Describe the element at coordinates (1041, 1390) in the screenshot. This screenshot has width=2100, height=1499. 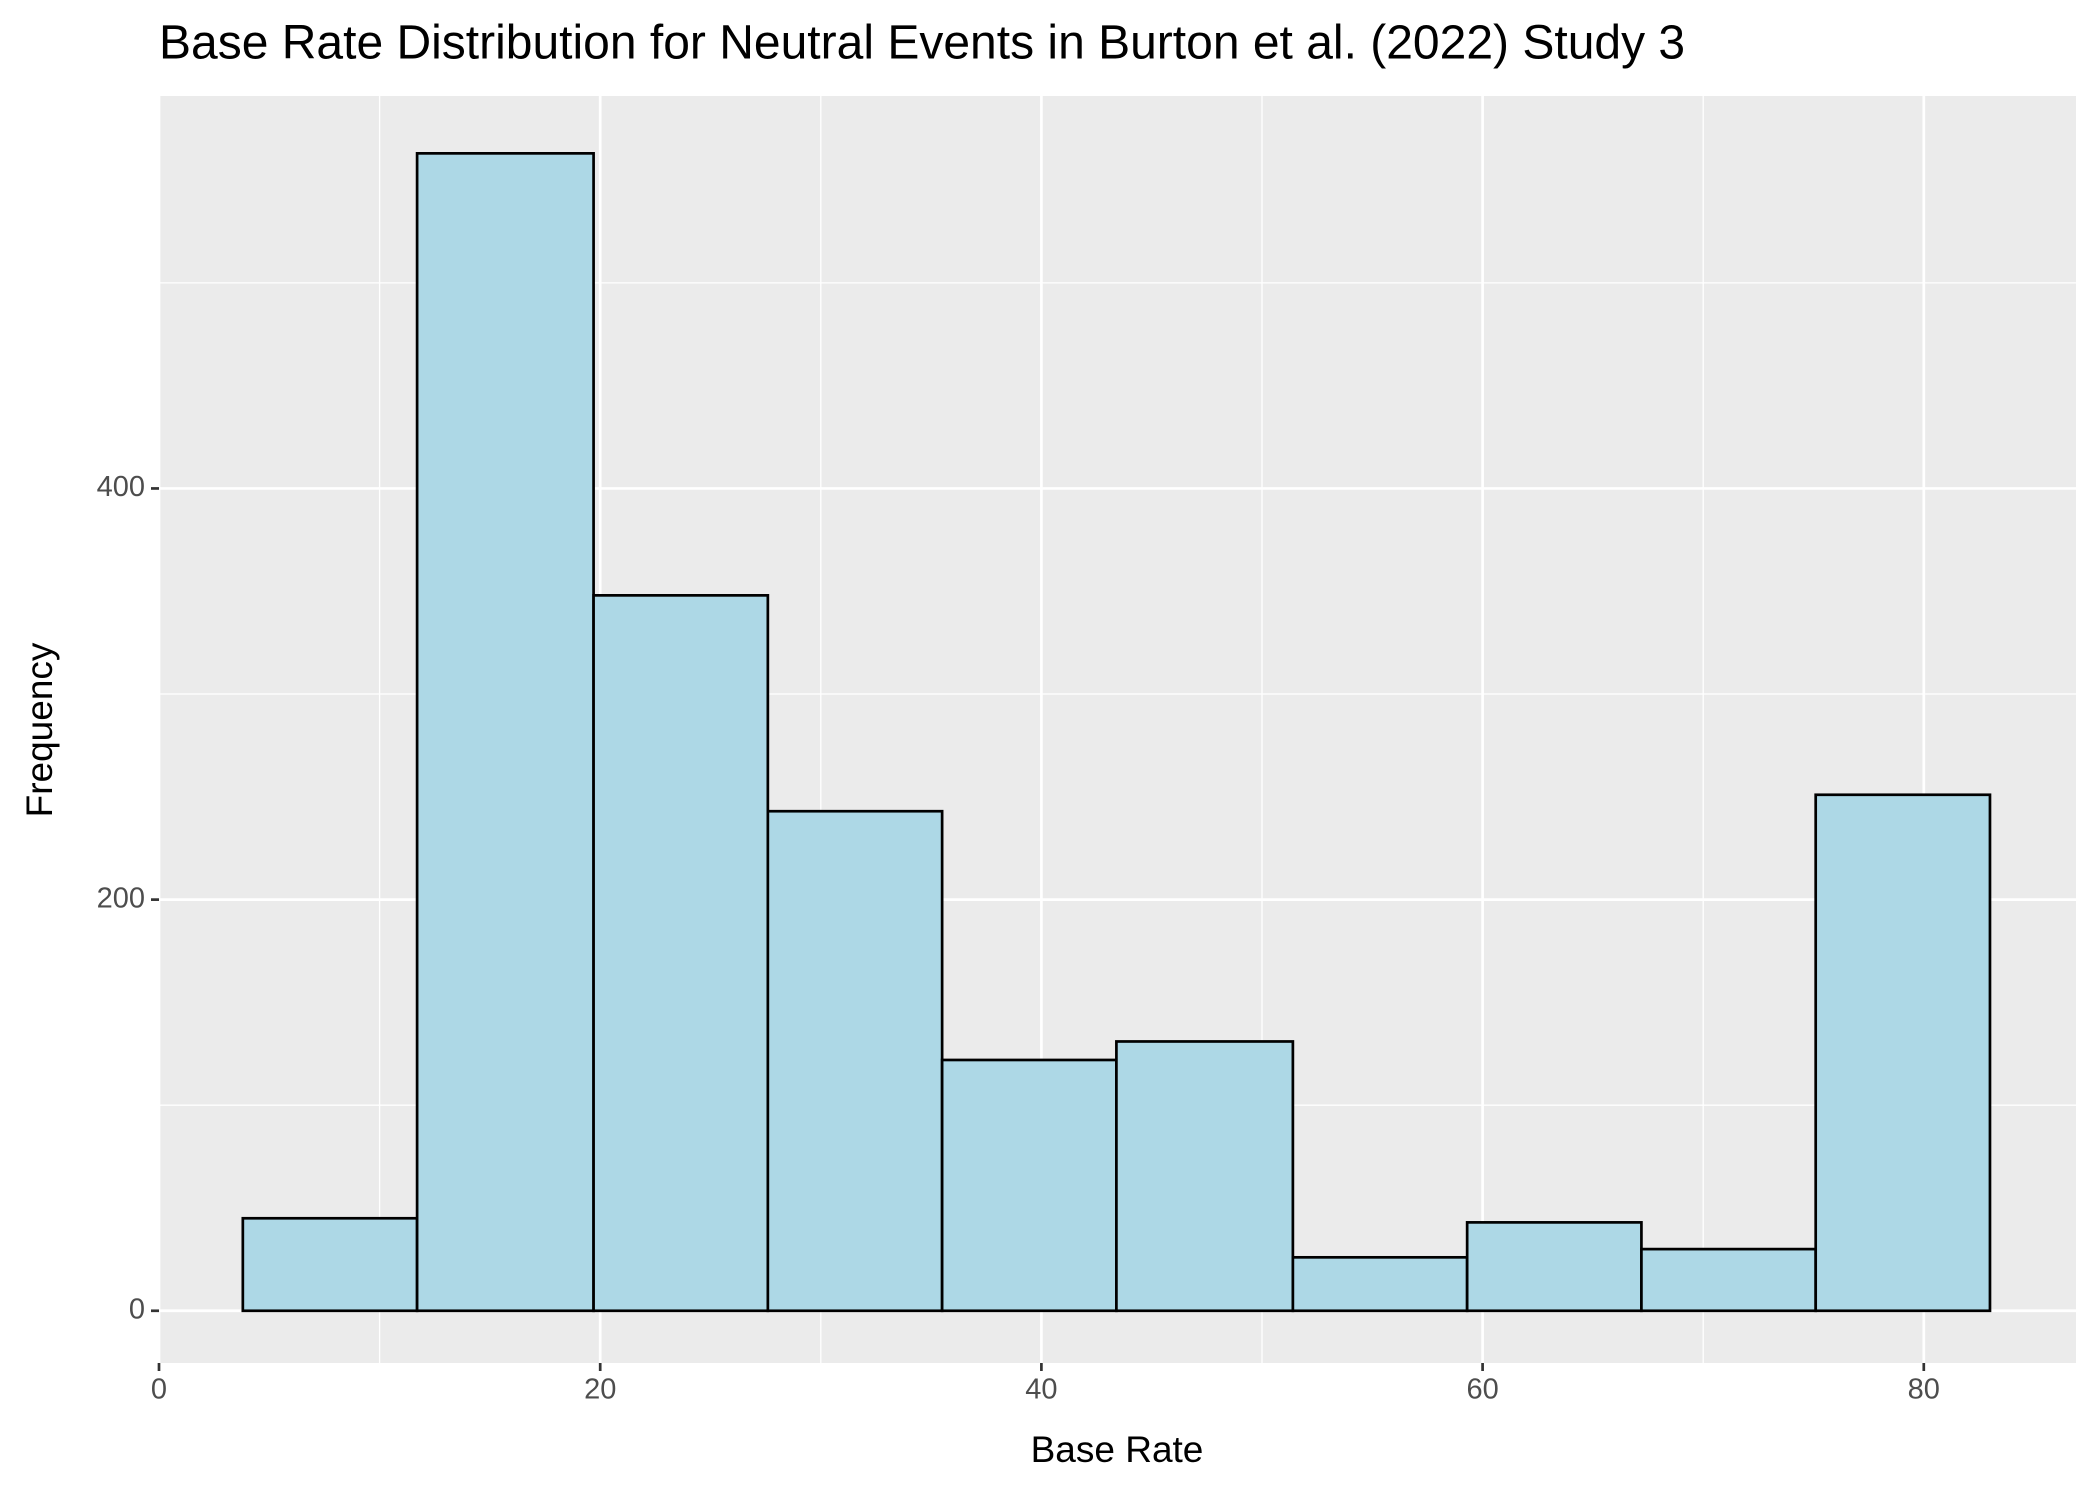
I see `x-tick-label: 40` at that location.